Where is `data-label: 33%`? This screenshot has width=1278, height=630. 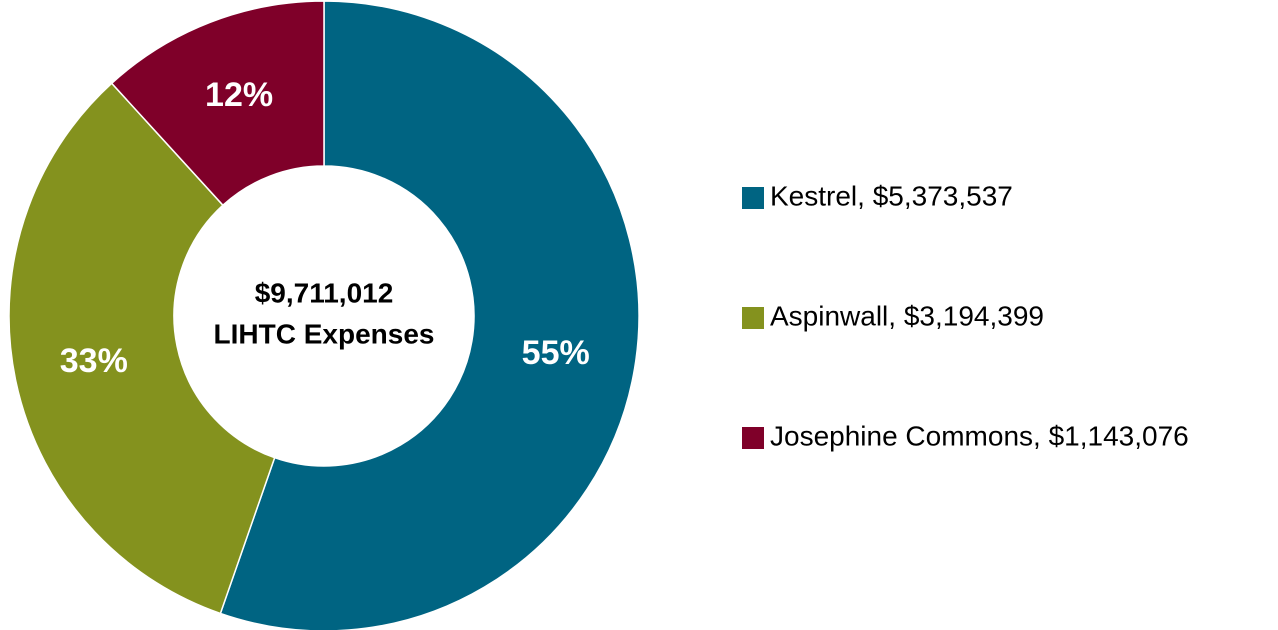 data-label: 33% is located at coordinates (94, 361).